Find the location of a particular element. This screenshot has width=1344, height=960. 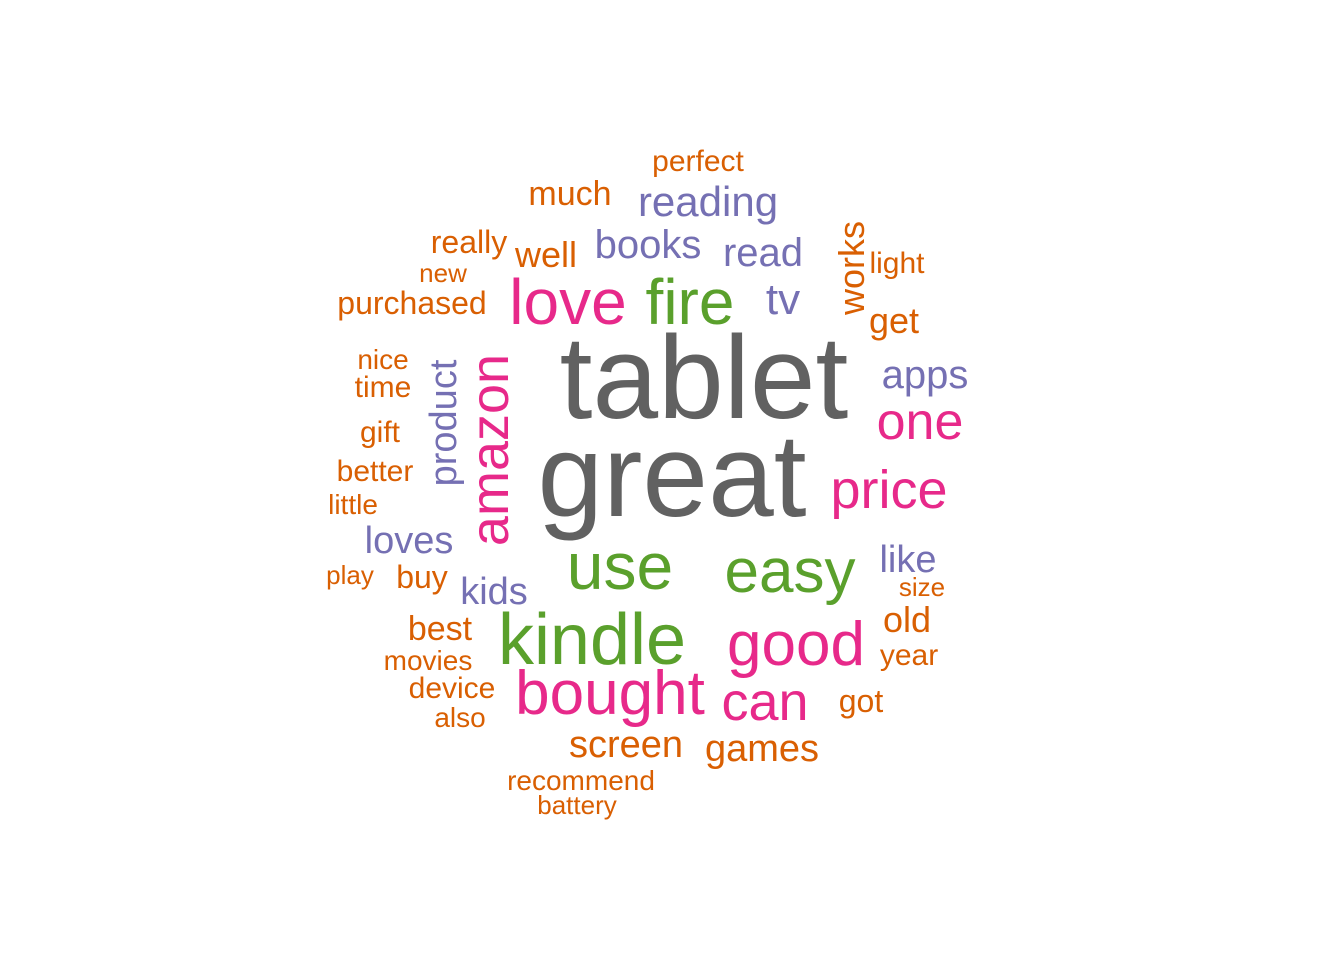

word-works: works is located at coordinates (851, 268).